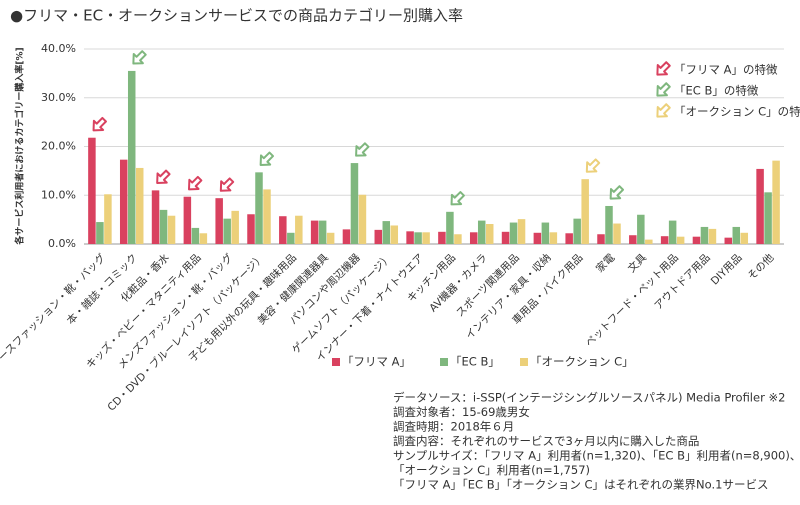 This screenshot has height=505, width=800. What do you see at coordinates (761, 267) in the screenshot?
I see `x-tick-label: その他` at bounding box center [761, 267].